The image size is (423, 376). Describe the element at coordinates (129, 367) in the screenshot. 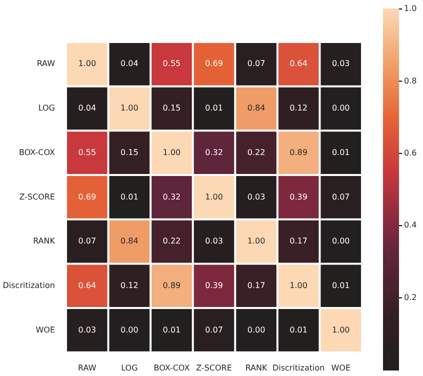

I see `x-tick-label: LOG` at that location.